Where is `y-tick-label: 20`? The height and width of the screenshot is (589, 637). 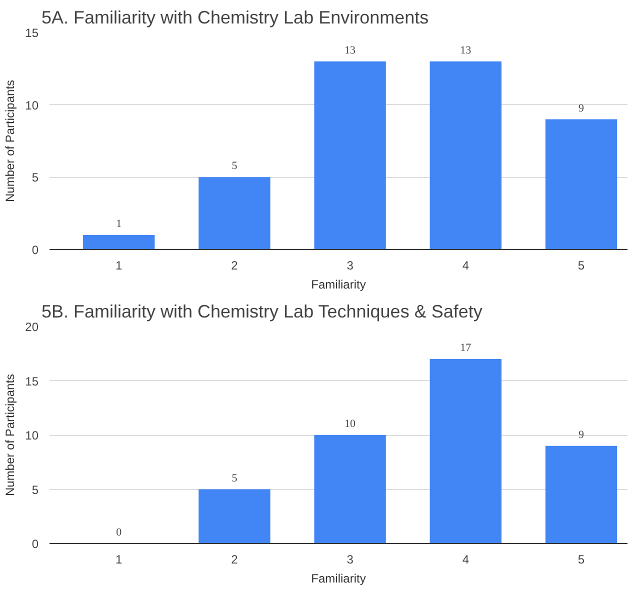 y-tick-label: 20 is located at coordinates (32, 327).